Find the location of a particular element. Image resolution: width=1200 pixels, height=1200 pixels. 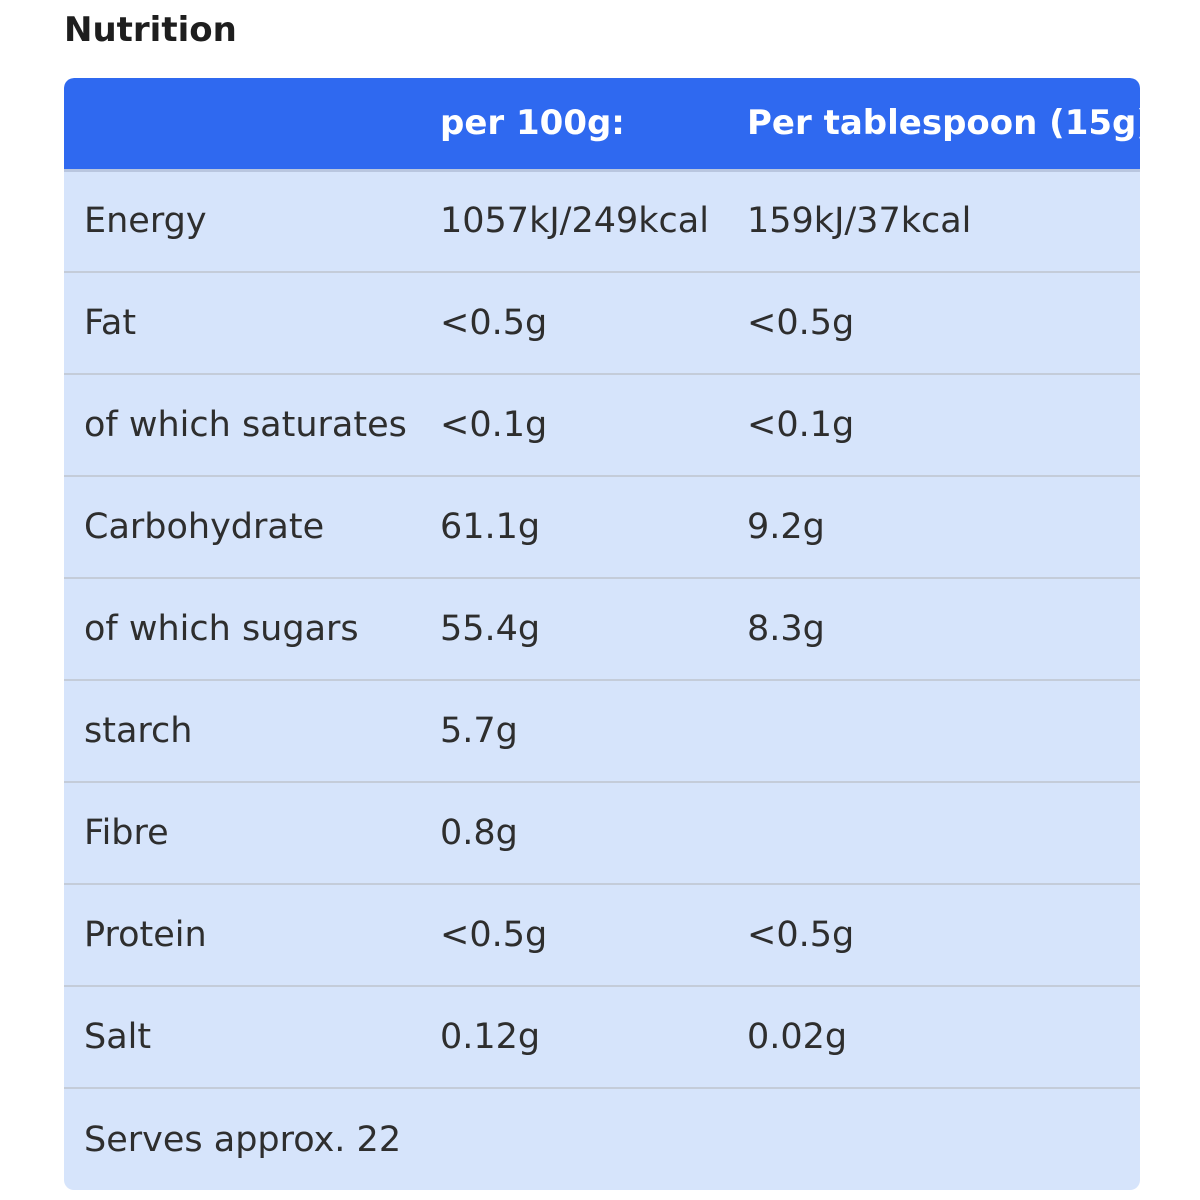

nutrient-label: Salt is located at coordinates (118, 1037).